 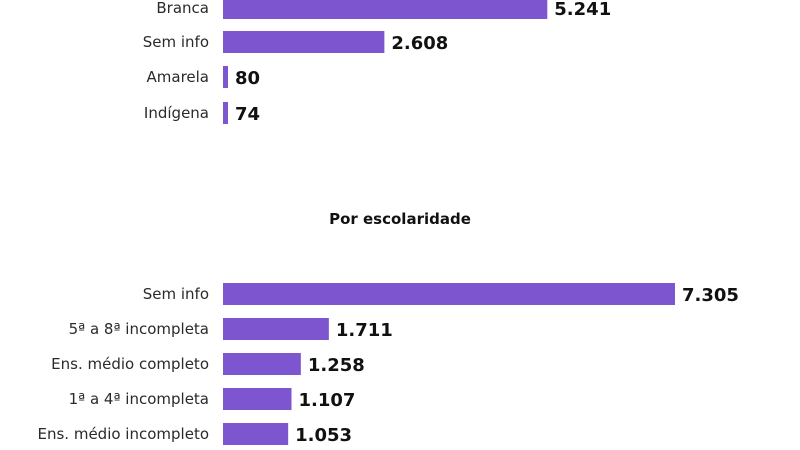 I want to click on category-label: 1ª a 4ª incompleta, so click(x=139, y=399).